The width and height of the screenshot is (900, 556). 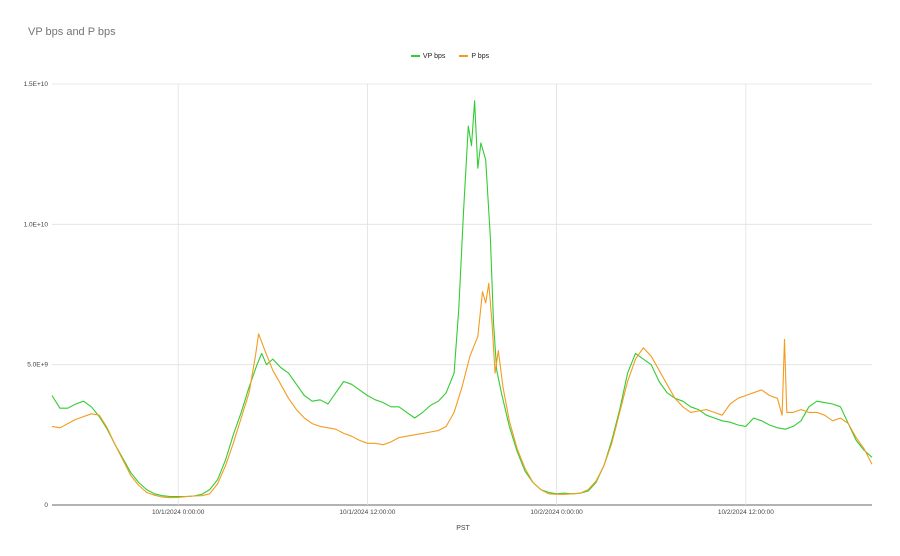 I want to click on x-tick-label: 10/2/2024 0:00:00, so click(x=556, y=512).